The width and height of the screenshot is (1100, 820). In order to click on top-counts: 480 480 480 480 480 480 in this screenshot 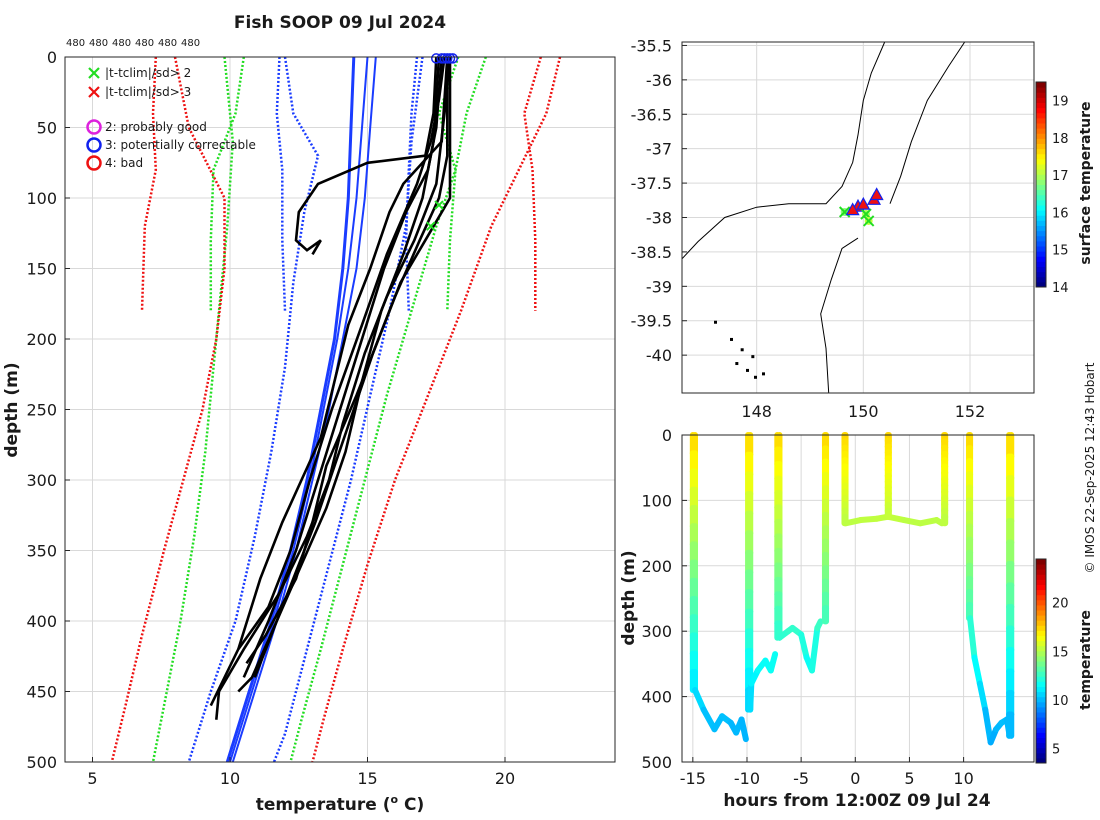, I will do `click(133, 43)`.